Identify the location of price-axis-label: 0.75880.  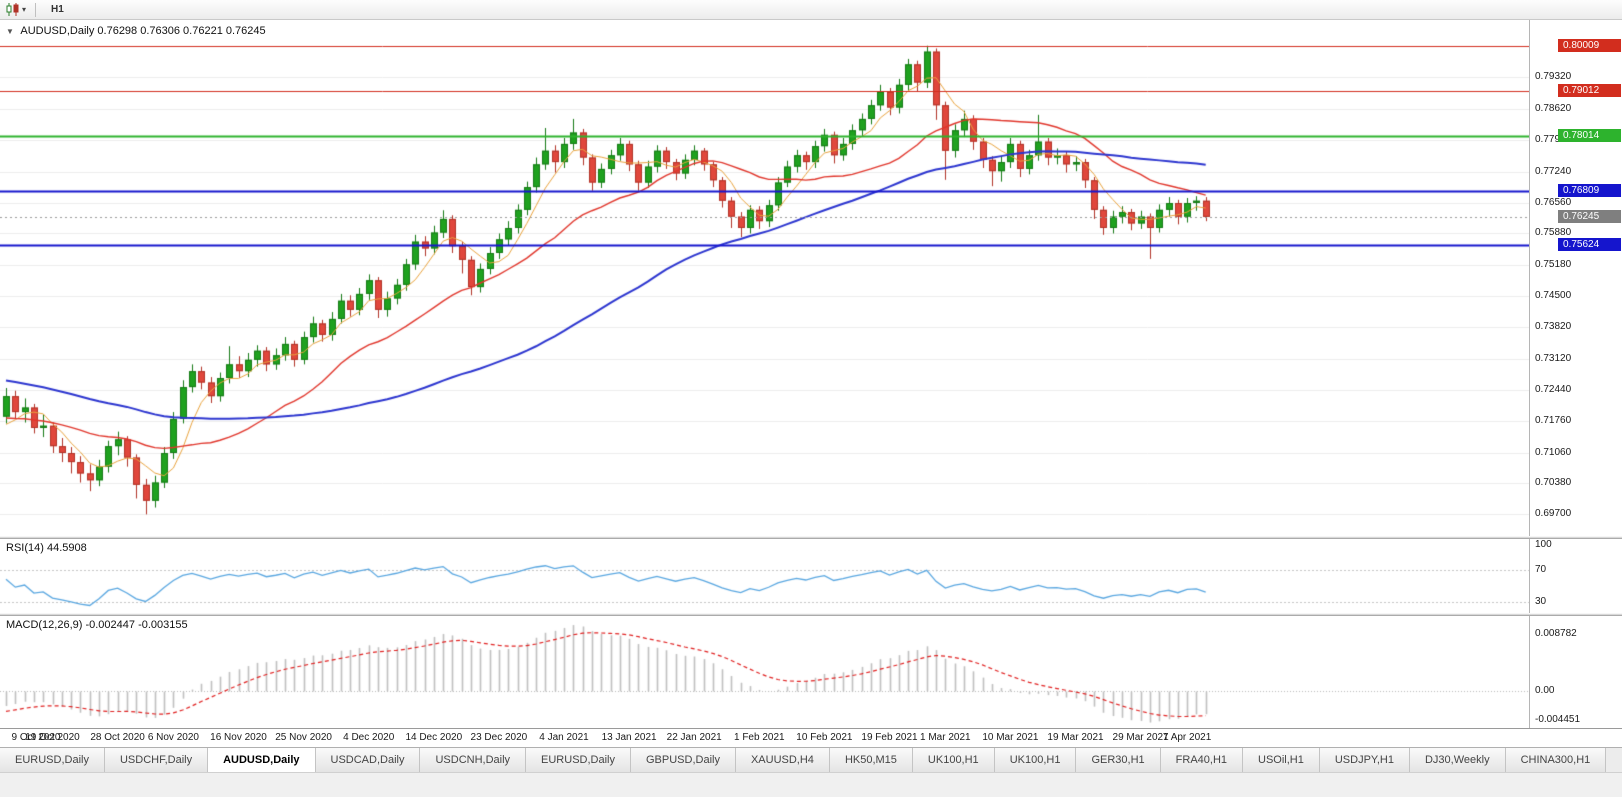
(1553, 233).